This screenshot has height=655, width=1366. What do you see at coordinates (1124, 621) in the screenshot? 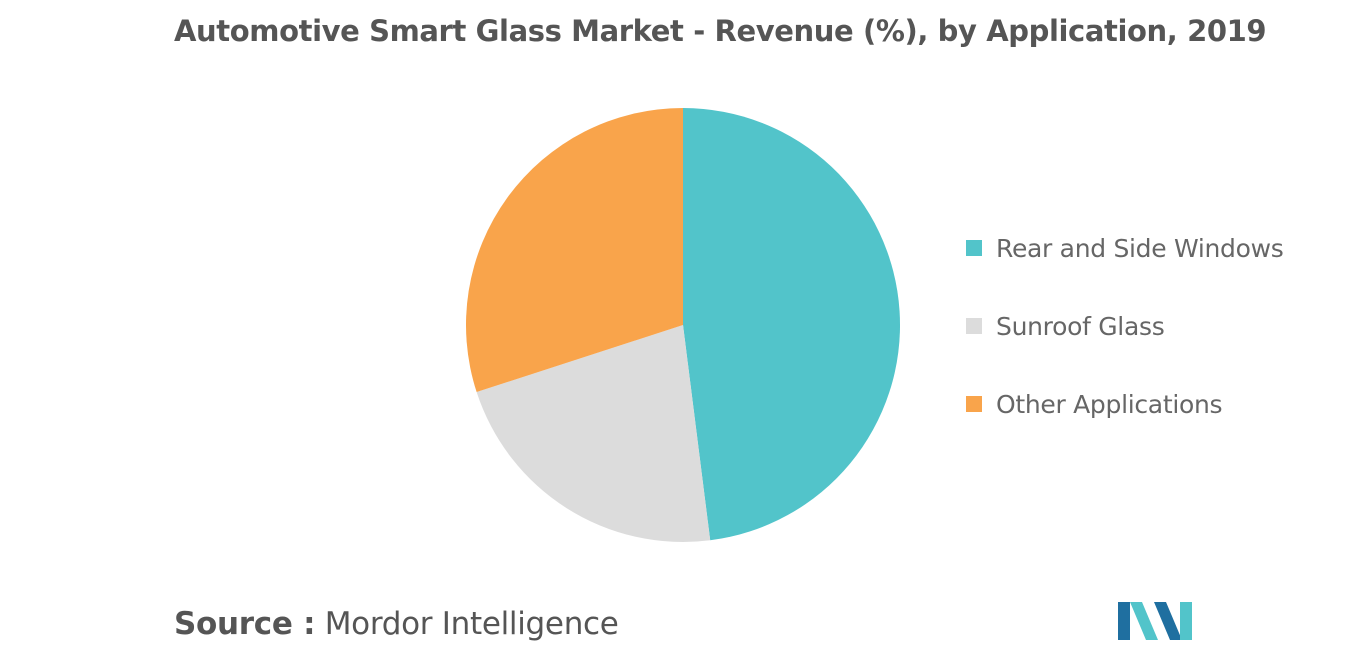
I see `logo-left-bar` at bounding box center [1124, 621].